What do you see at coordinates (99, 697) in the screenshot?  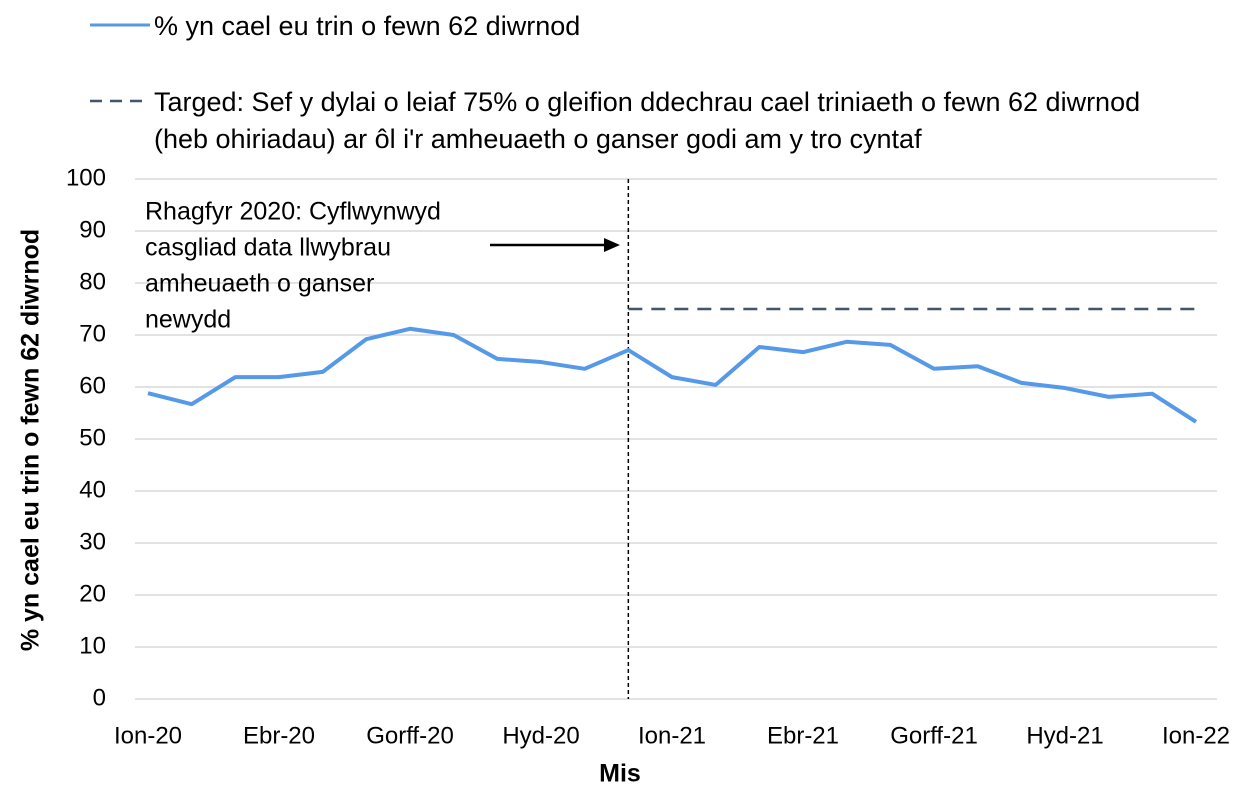 I see `y-tick-label: 0` at bounding box center [99, 697].